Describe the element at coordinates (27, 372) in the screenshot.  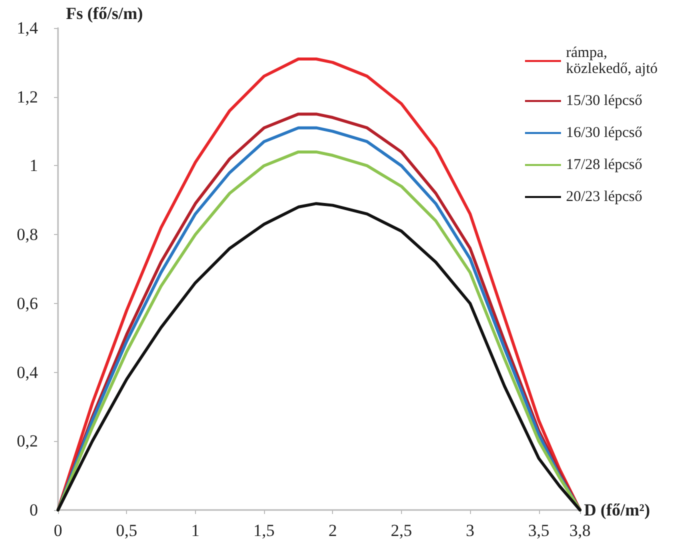
I see `y-tick-label: 0,4` at that location.